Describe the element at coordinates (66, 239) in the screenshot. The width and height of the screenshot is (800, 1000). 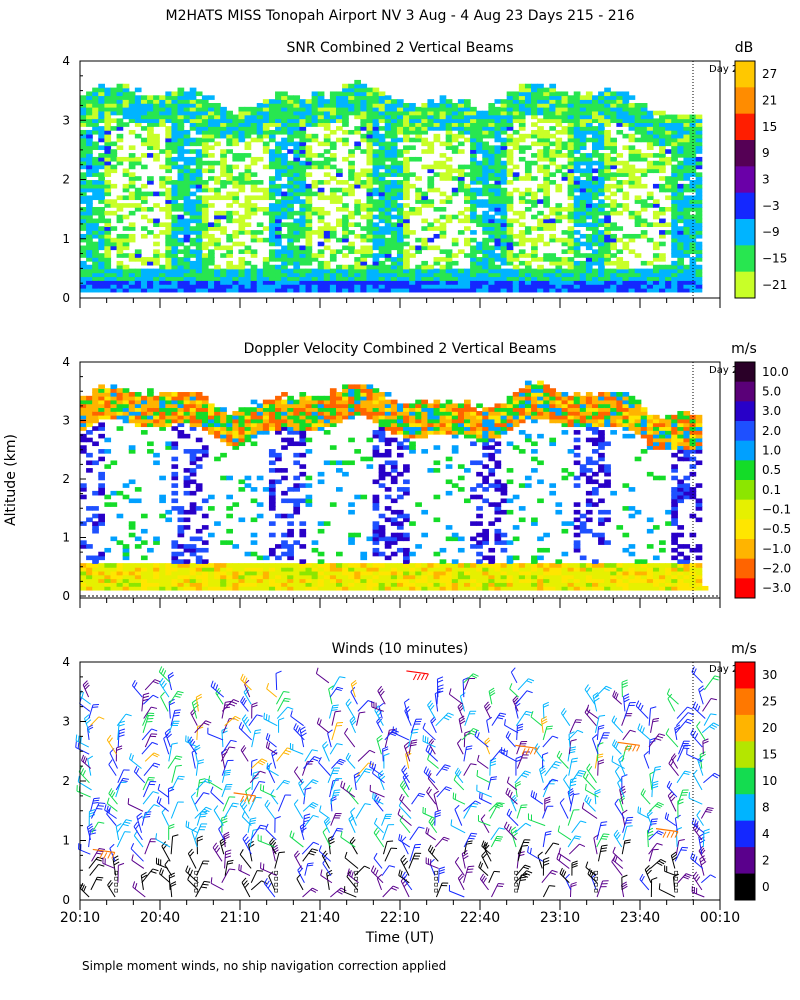
I see `y-tick-label: 1` at that location.